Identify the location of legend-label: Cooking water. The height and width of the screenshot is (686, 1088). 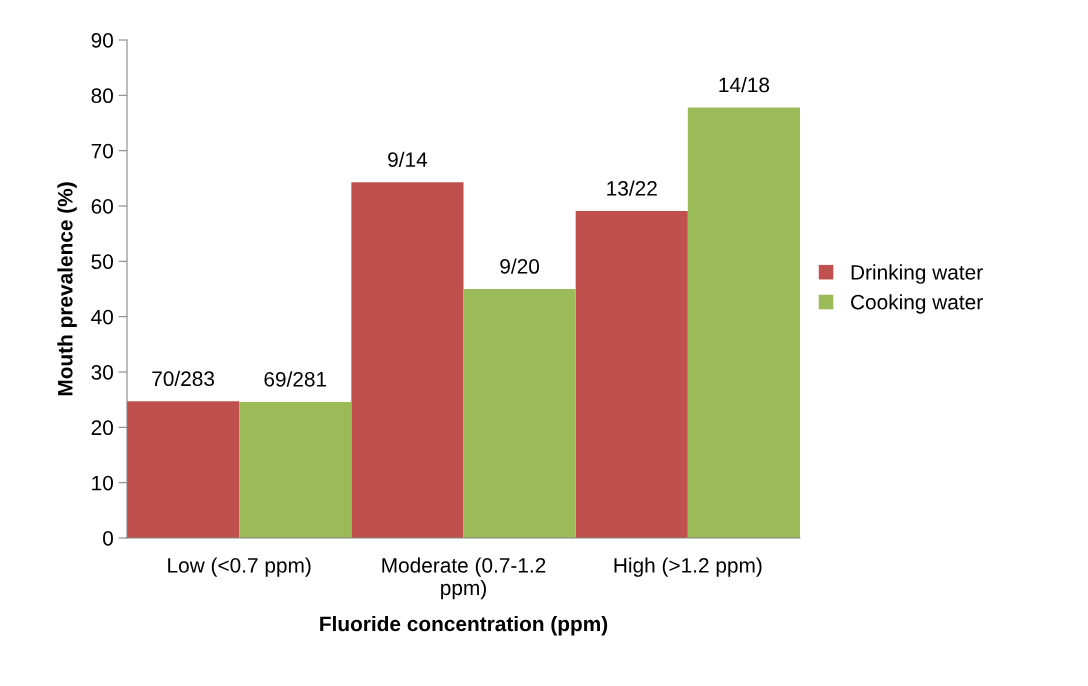
(917, 304).